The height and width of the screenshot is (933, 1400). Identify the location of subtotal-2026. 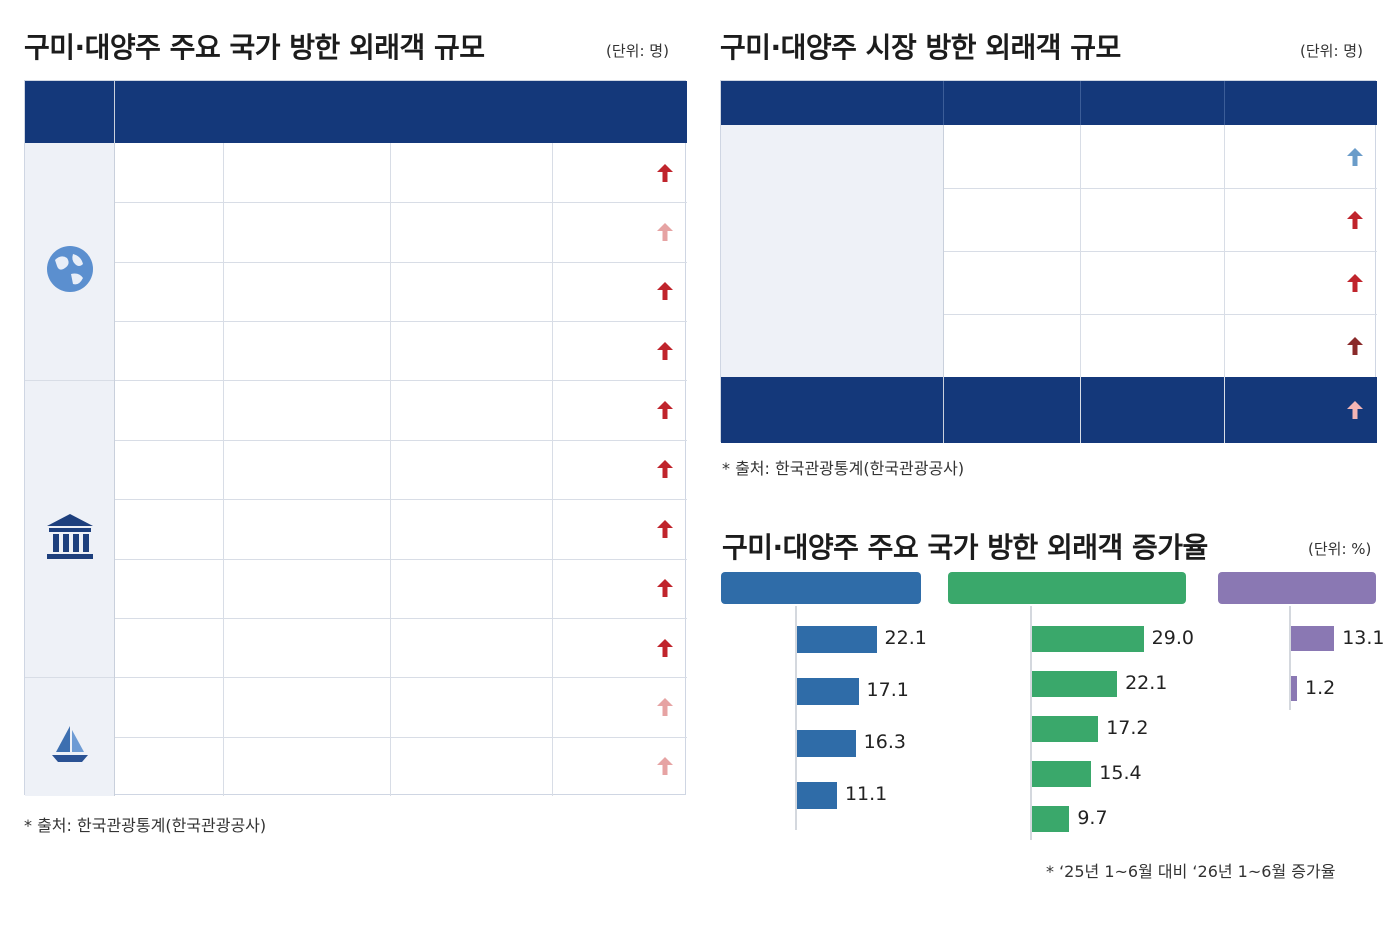
(1152, 410).